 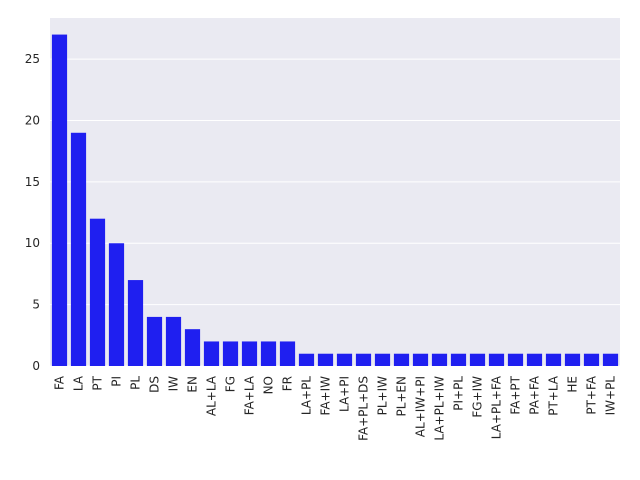 I want to click on x-tick-label: EN, so click(x=193, y=384).